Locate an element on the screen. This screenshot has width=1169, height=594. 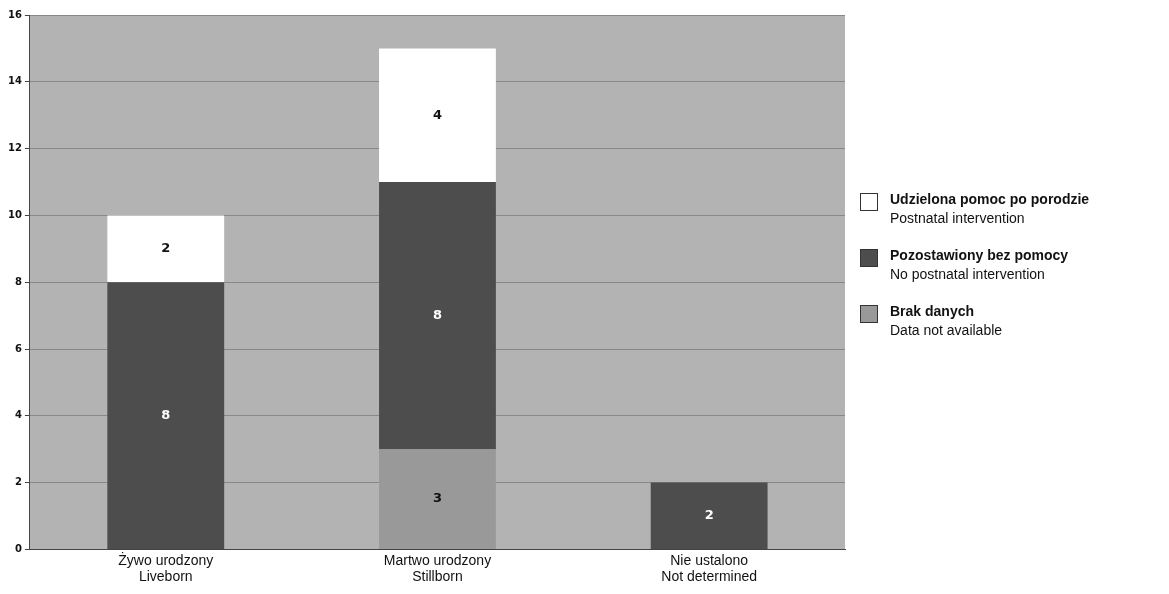
y-tick-label: 0 is located at coordinates (18, 548).